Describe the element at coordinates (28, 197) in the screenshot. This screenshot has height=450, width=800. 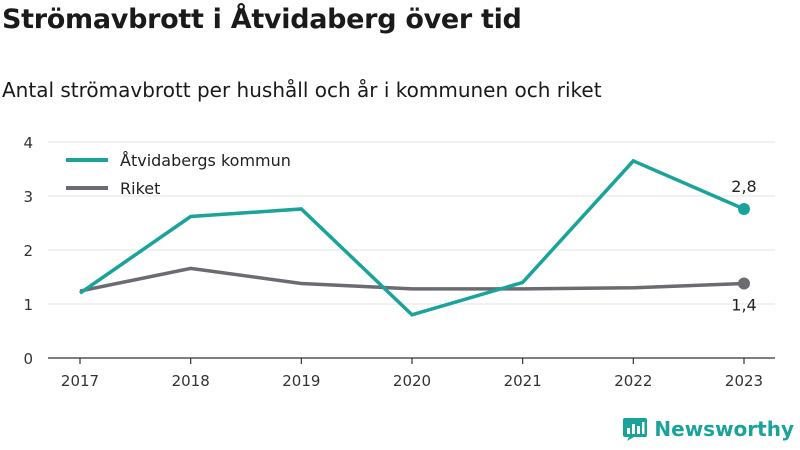
I see `y-tick-label: 3` at that location.